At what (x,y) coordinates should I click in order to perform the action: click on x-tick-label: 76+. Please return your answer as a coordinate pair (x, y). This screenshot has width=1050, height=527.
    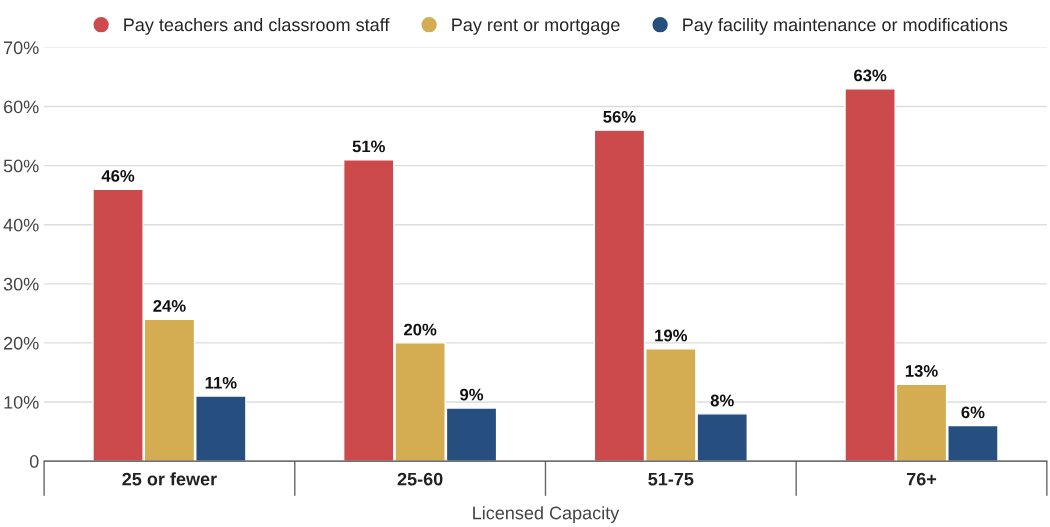
    Looking at the image, I should click on (921, 479).